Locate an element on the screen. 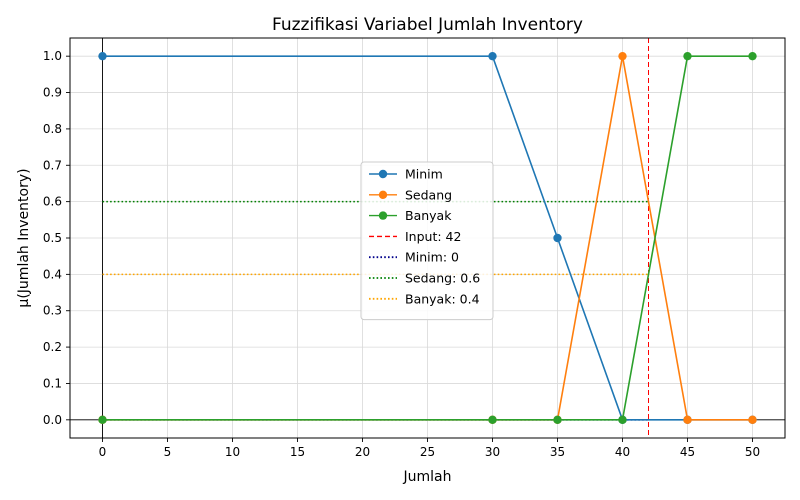 This screenshot has width=800, height=500. legend-label: Input: 42 is located at coordinates (433, 236).